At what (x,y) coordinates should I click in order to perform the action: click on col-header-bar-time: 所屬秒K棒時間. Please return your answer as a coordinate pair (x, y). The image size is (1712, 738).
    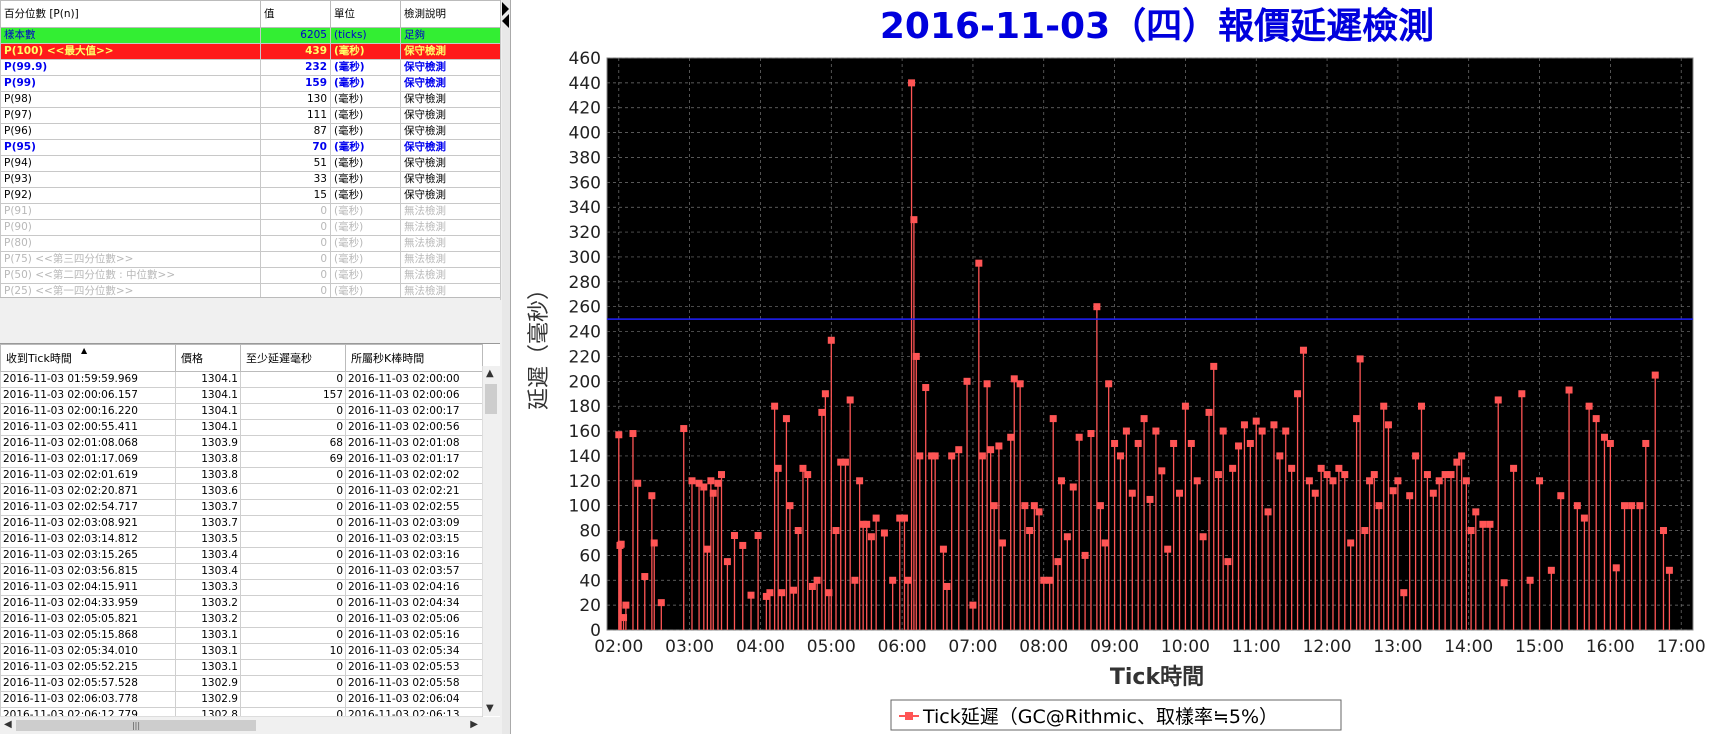
    Looking at the image, I should click on (414, 358).